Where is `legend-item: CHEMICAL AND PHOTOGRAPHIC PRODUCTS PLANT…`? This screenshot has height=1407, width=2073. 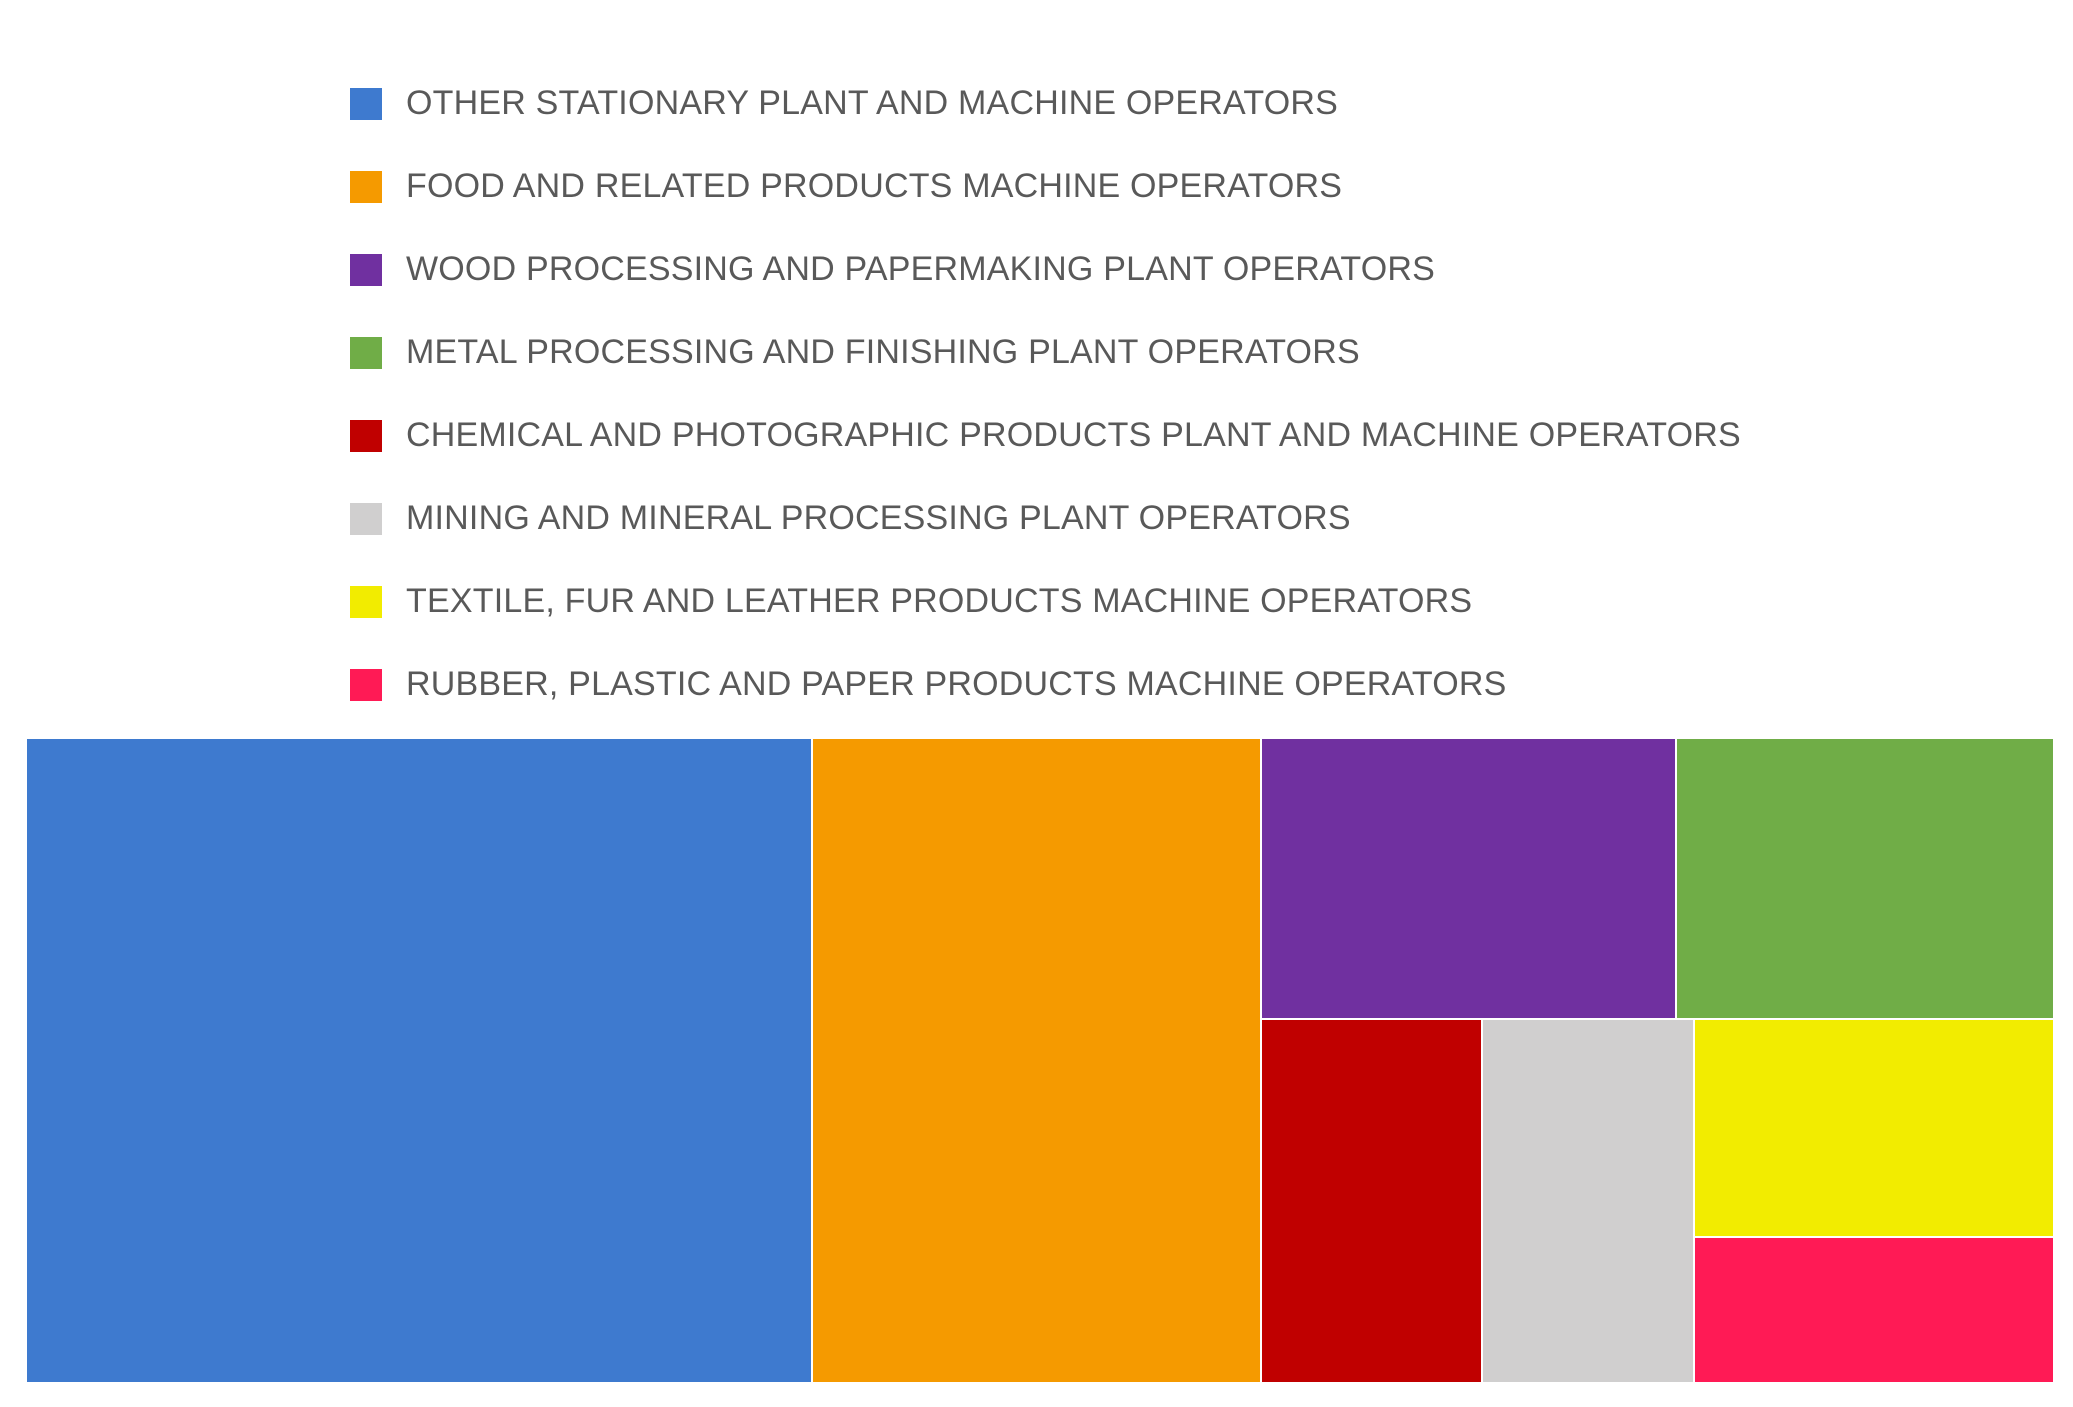
legend-item: CHEMICAL AND PHOTOGRAPHIC PRODUCTS PLANT… is located at coordinates (1045, 435).